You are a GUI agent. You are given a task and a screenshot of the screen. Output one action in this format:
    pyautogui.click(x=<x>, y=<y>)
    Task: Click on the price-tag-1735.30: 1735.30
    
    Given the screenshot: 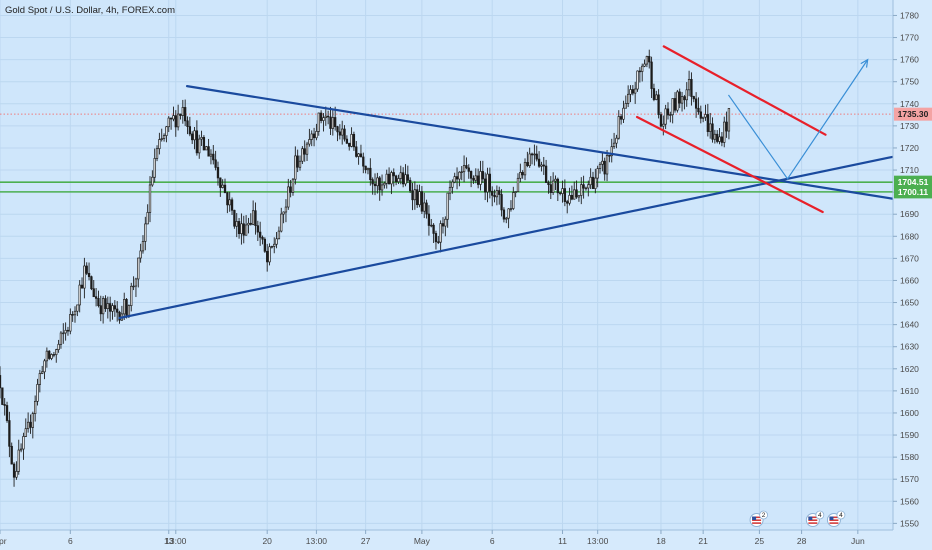 What is the action you would take?
    pyautogui.click(x=913, y=114)
    